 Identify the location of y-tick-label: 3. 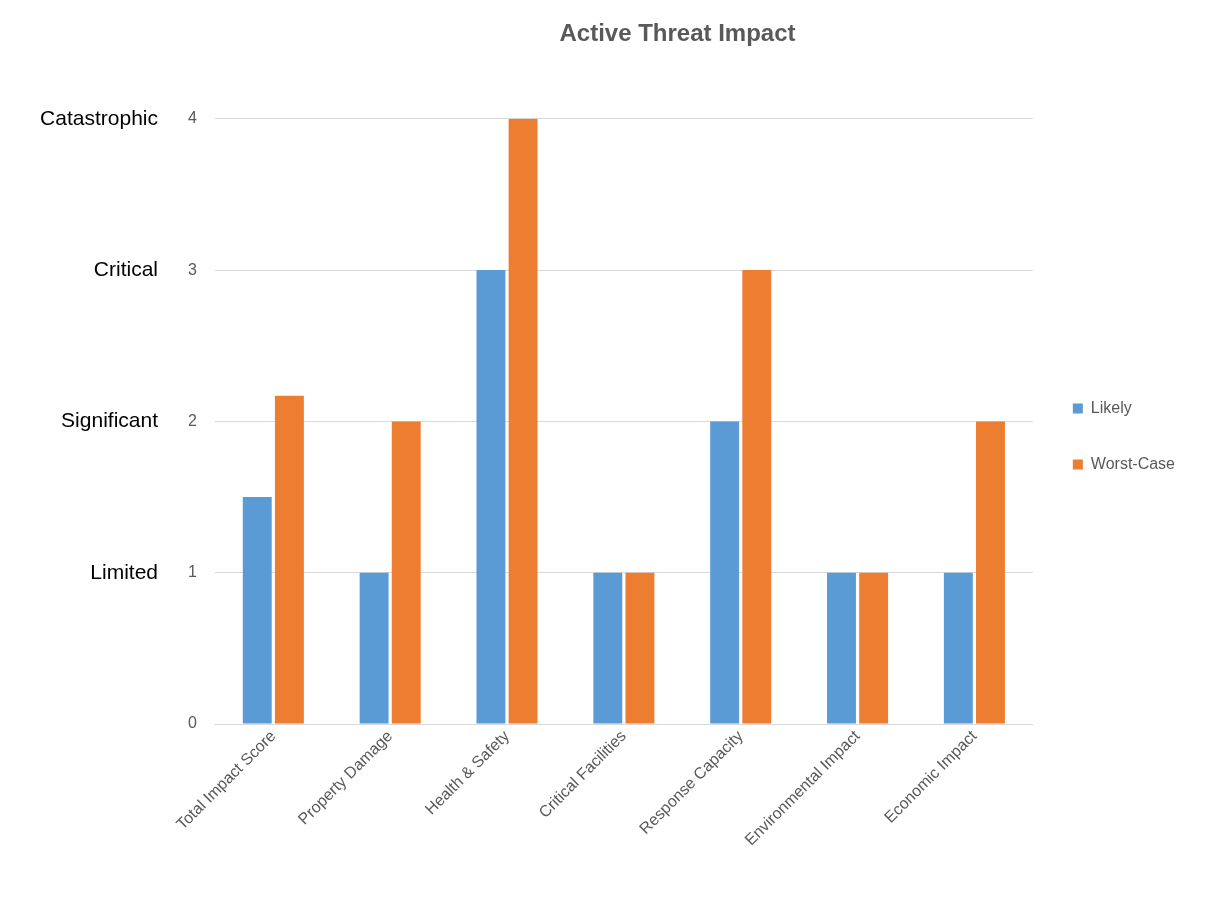
(192, 269).